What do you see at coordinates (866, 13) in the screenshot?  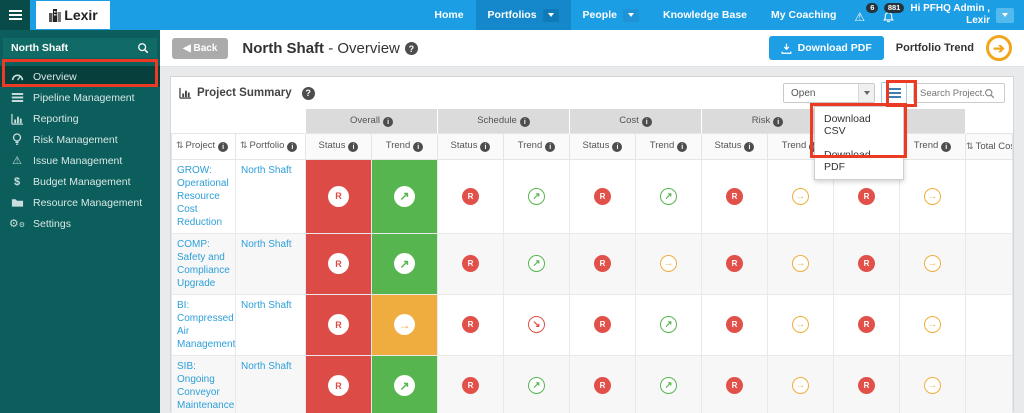 I see `alerts-button: ⚠ 6` at bounding box center [866, 13].